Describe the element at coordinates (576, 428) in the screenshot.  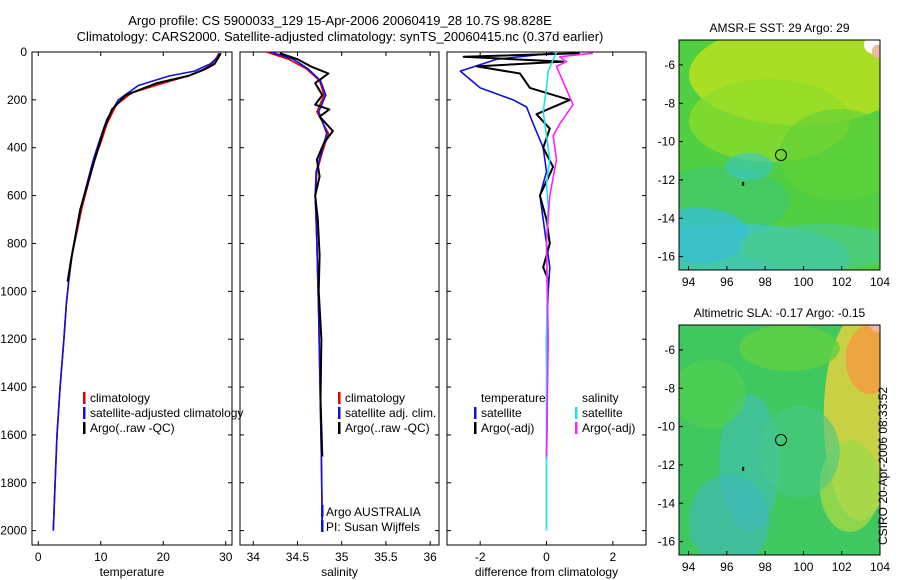
I see `difference-legend-sal-argo-swatch` at that location.